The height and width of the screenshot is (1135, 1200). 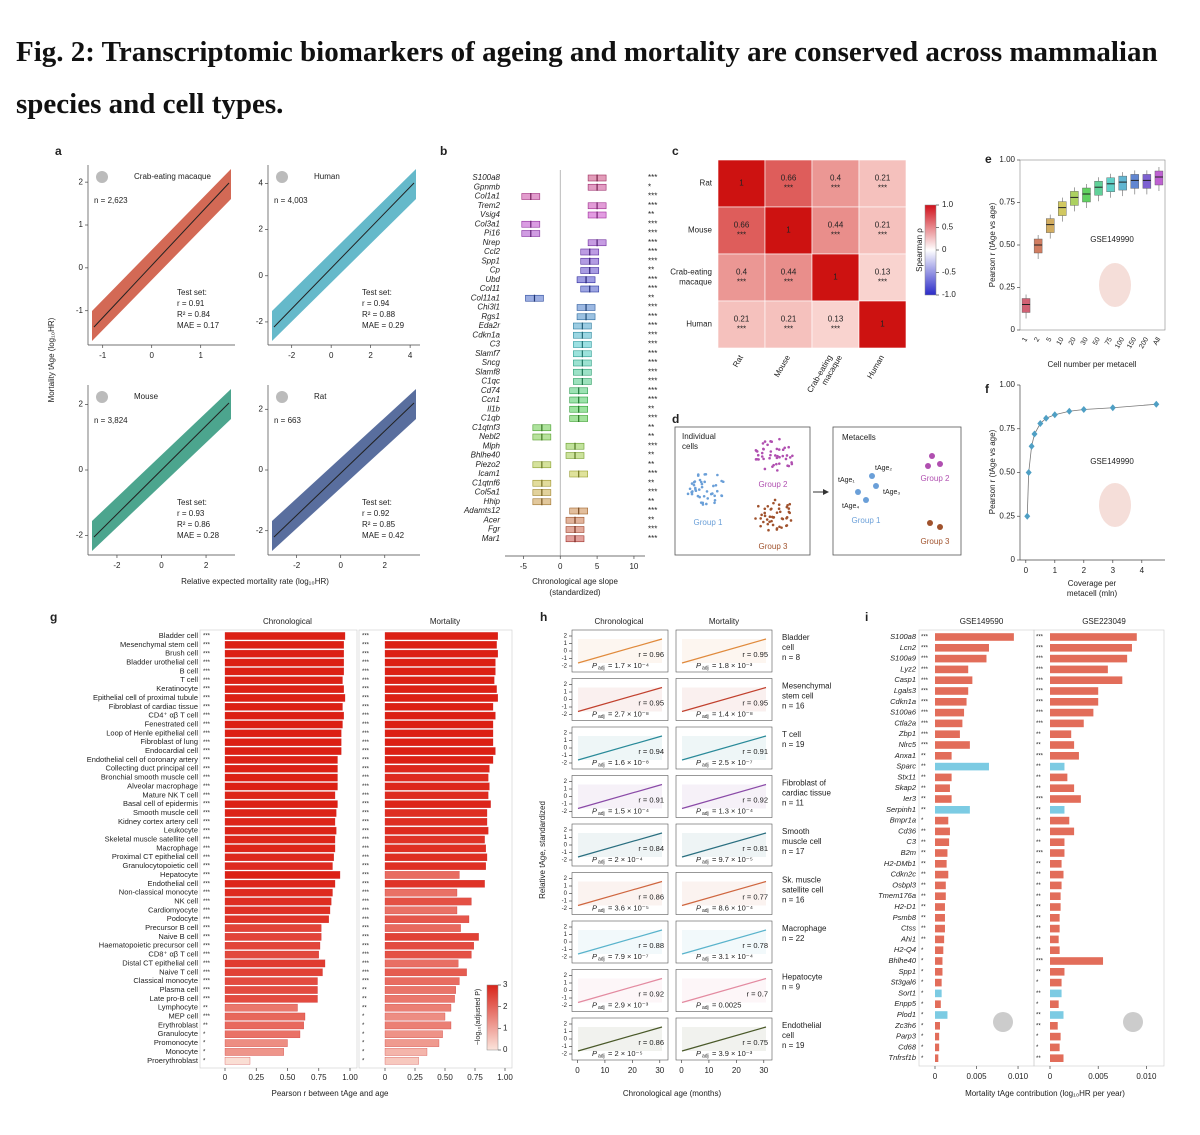 What do you see at coordinates (487, 371) in the screenshot?
I see `gene-label: Slamf8` at bounding box center [487, 371].